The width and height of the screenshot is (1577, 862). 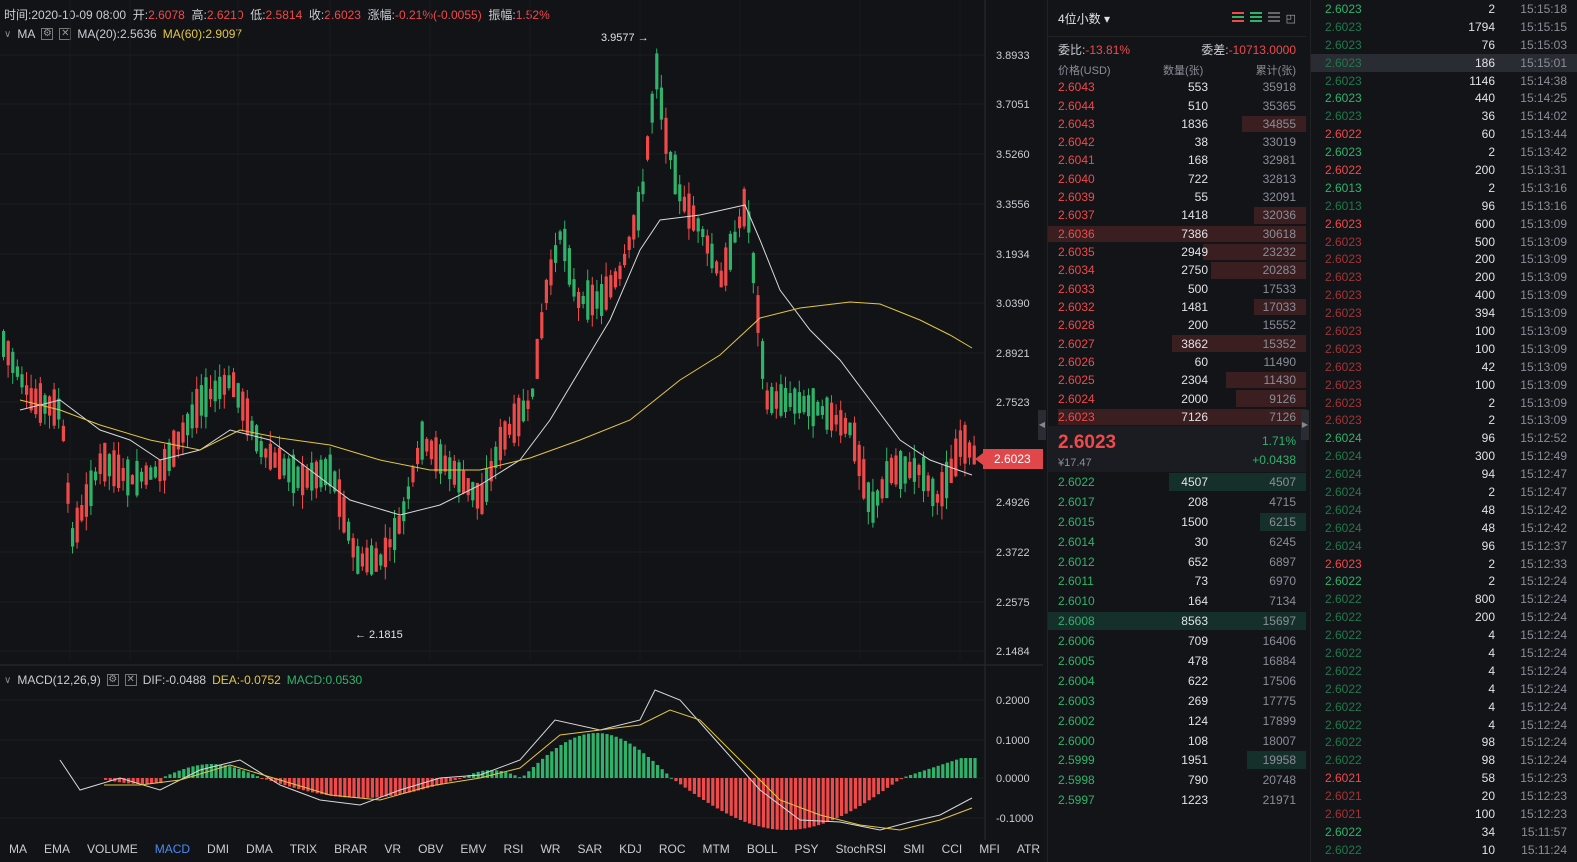 What do you see at coordinates (1177, 197) in the screenshot?
I see `book-row-ask: 2.6039 55 32091` at bounding box center [1177, 197].